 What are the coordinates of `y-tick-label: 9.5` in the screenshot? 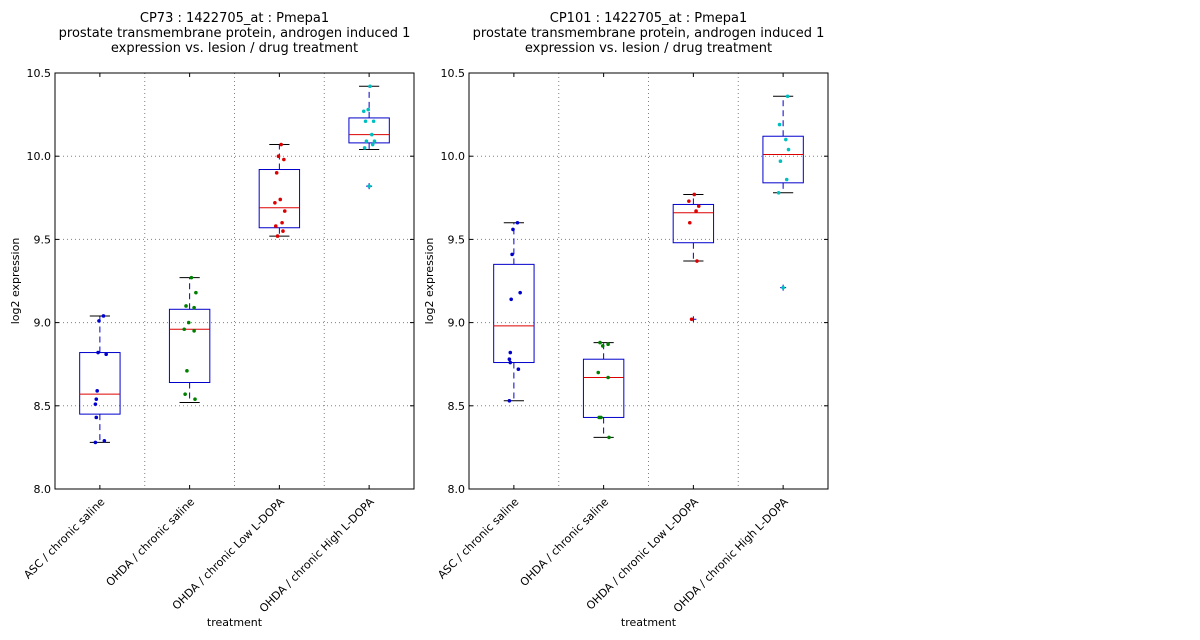 It's located at (43, 239).